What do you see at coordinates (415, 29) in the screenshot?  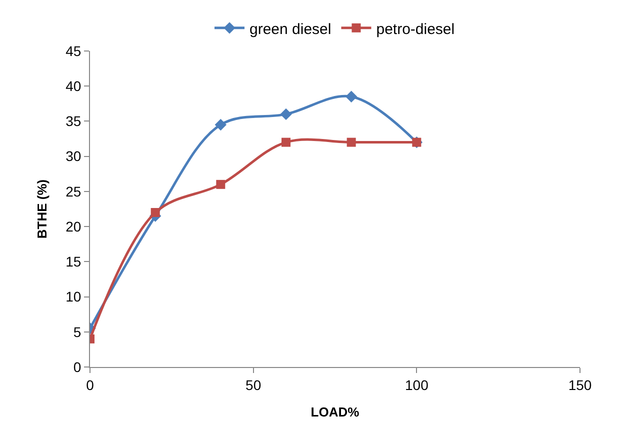 I see `legend-label: petro-diesel` at bounding box center [415, 29].